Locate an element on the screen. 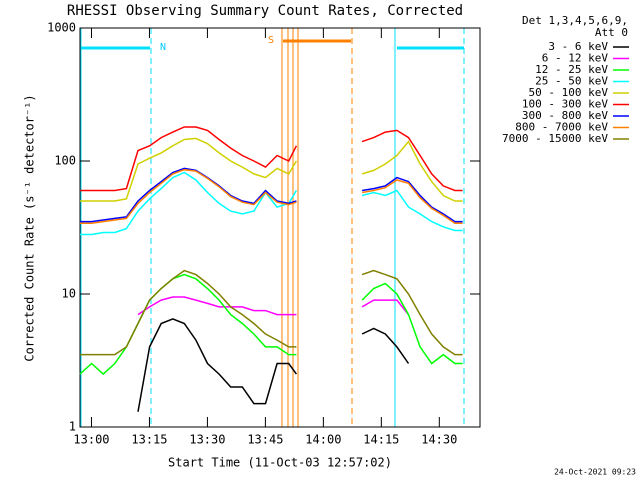  y-tick-label: 100 is located at coordinates (65, 161).